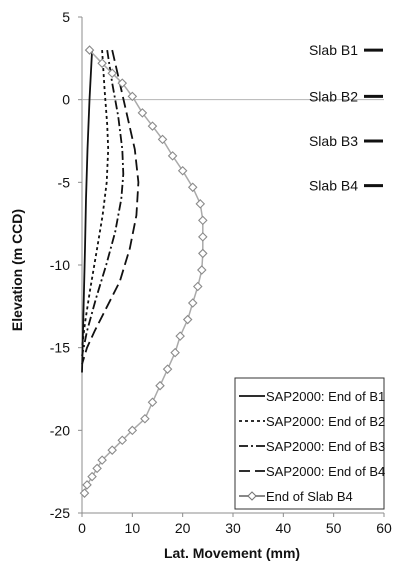 This screenshot has height=570, width=398. I want to click on x-axis-title: Lat. Movement (mm), so click(232, 553).